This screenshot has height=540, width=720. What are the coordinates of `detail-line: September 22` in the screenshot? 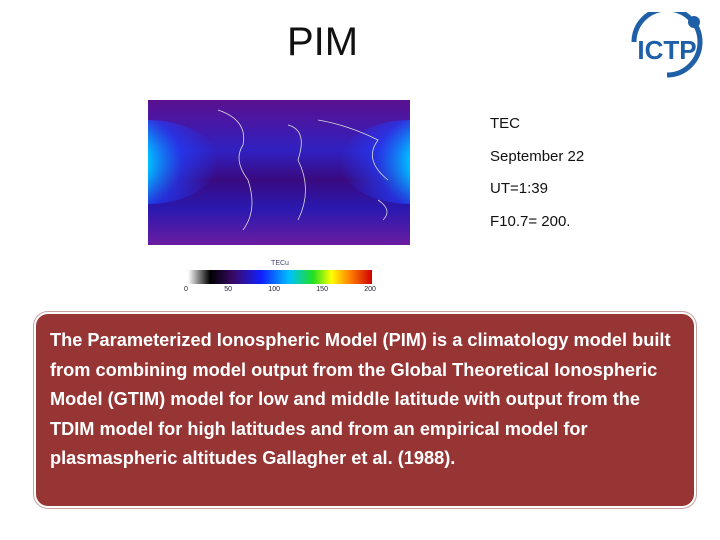 It's located at (537, 156).